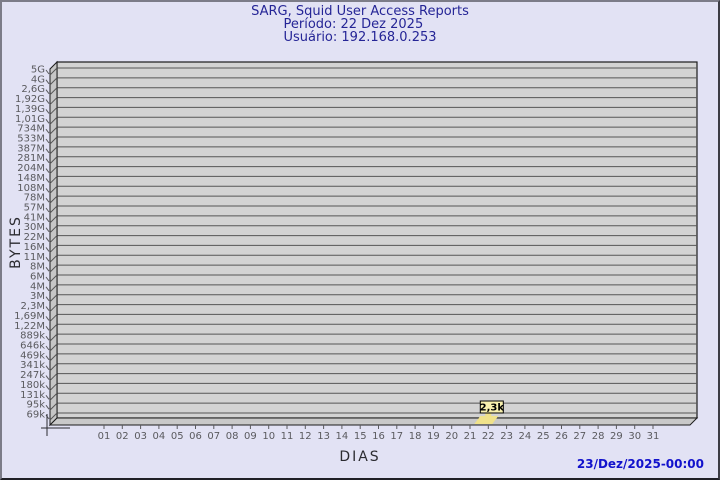 This screenshot has width=720, height=480. I want to click on y-tick-label: 108M, so click(31, 188).